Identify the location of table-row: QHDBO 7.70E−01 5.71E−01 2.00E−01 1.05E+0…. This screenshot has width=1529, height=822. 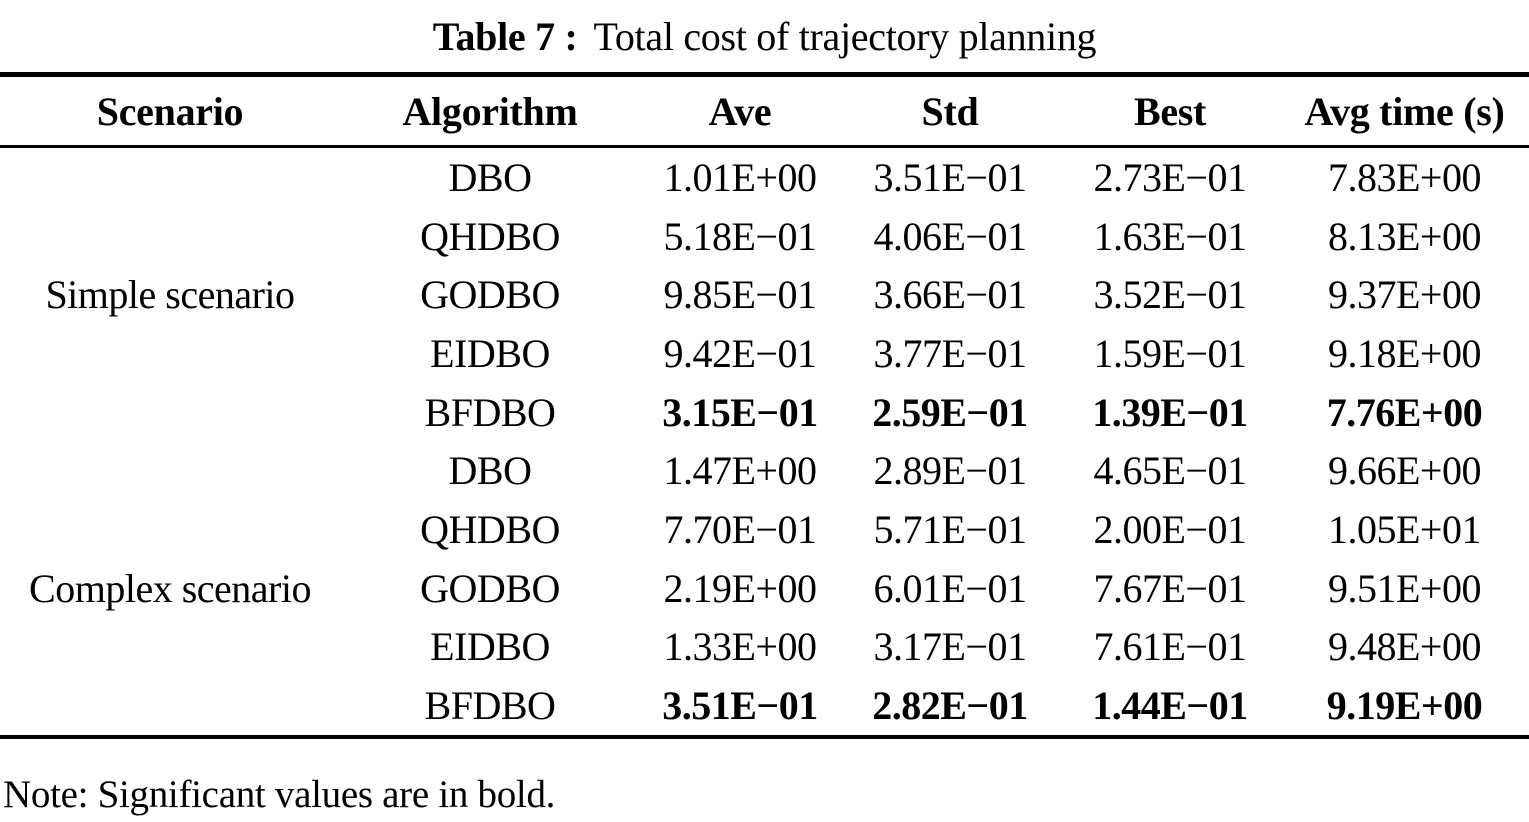
(764, 529).